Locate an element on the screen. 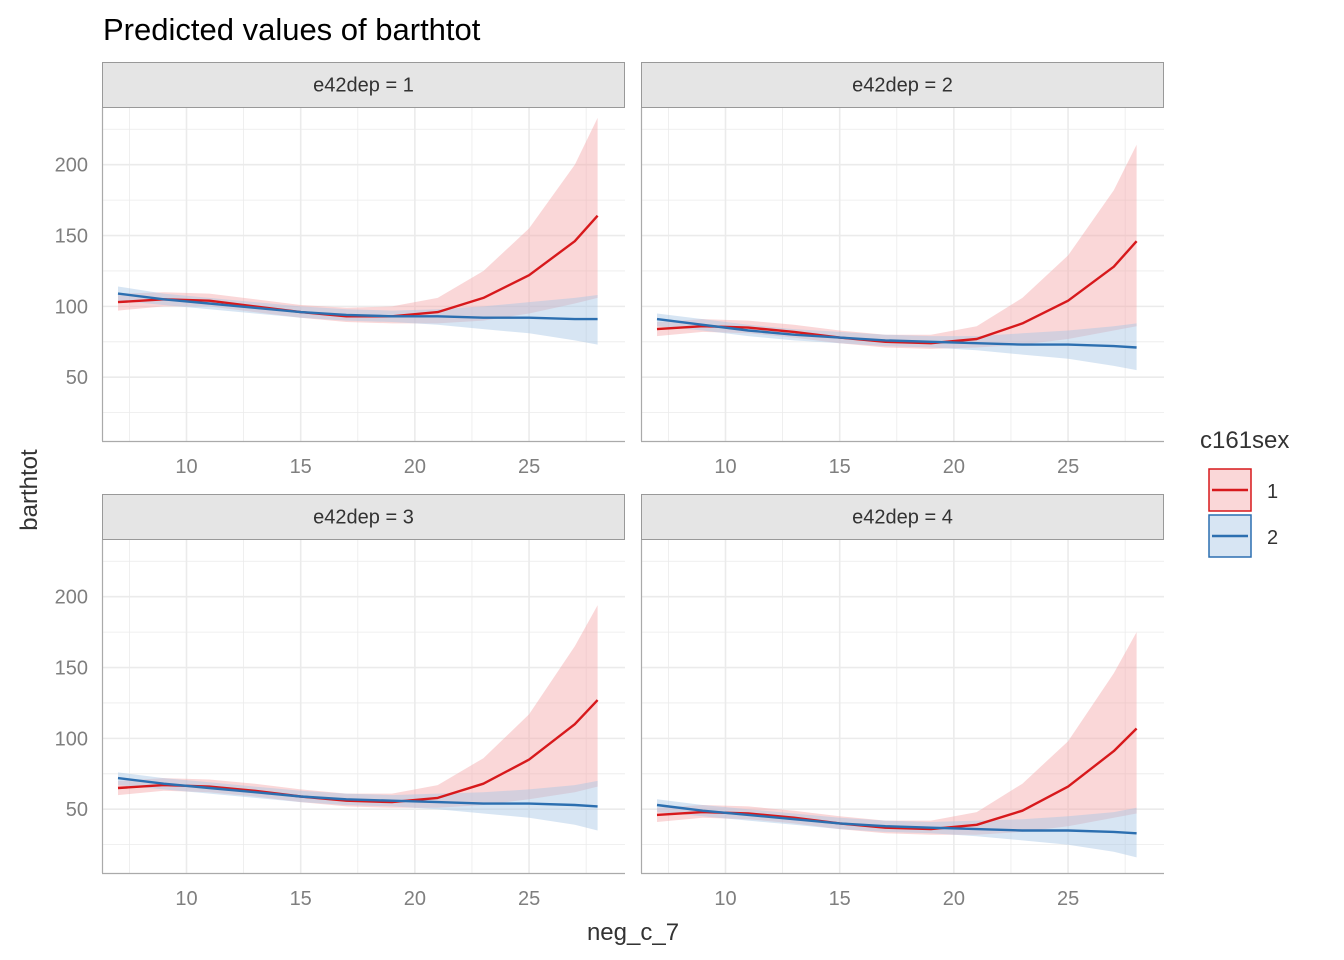 This screenshot has height=960, width=1344. facet-strip-label-4: e42dep = 4 is located at coordinates (902, 518).